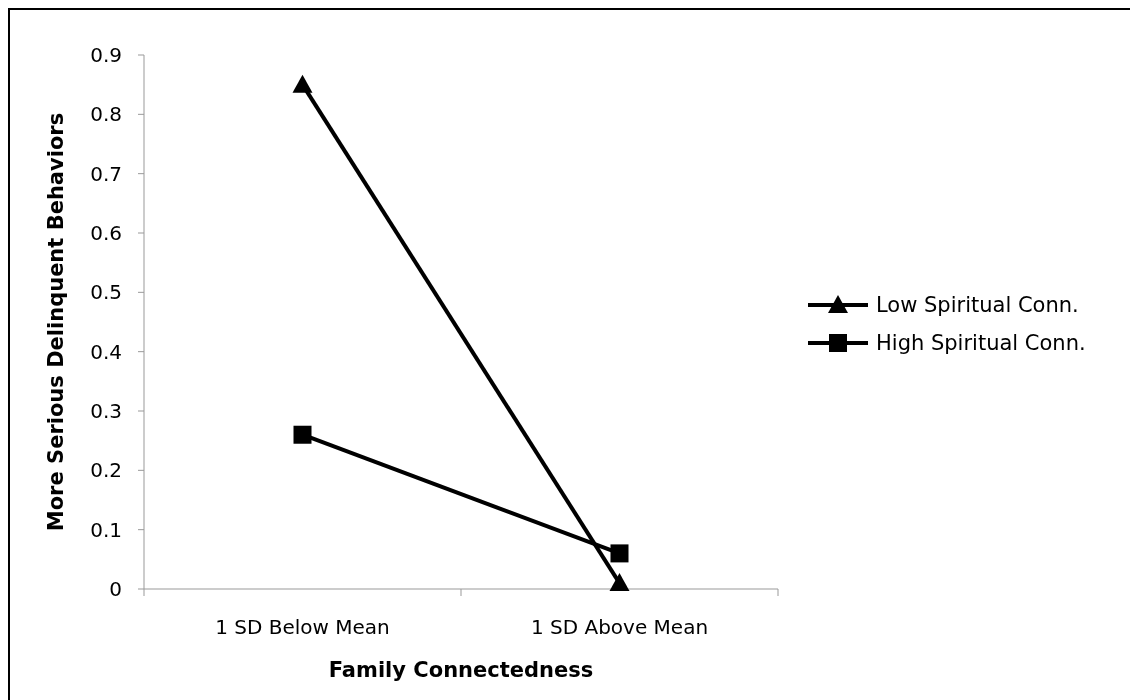  I want to click on y-tick-label: 0.5, so click(106, 292).